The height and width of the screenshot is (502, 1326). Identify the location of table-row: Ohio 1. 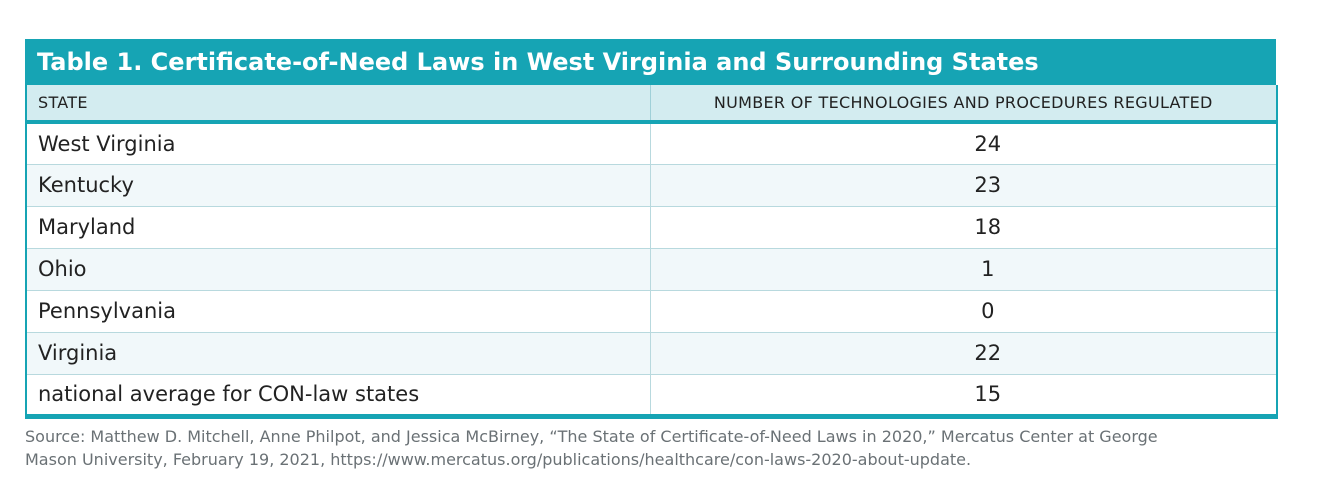
(651, 269).